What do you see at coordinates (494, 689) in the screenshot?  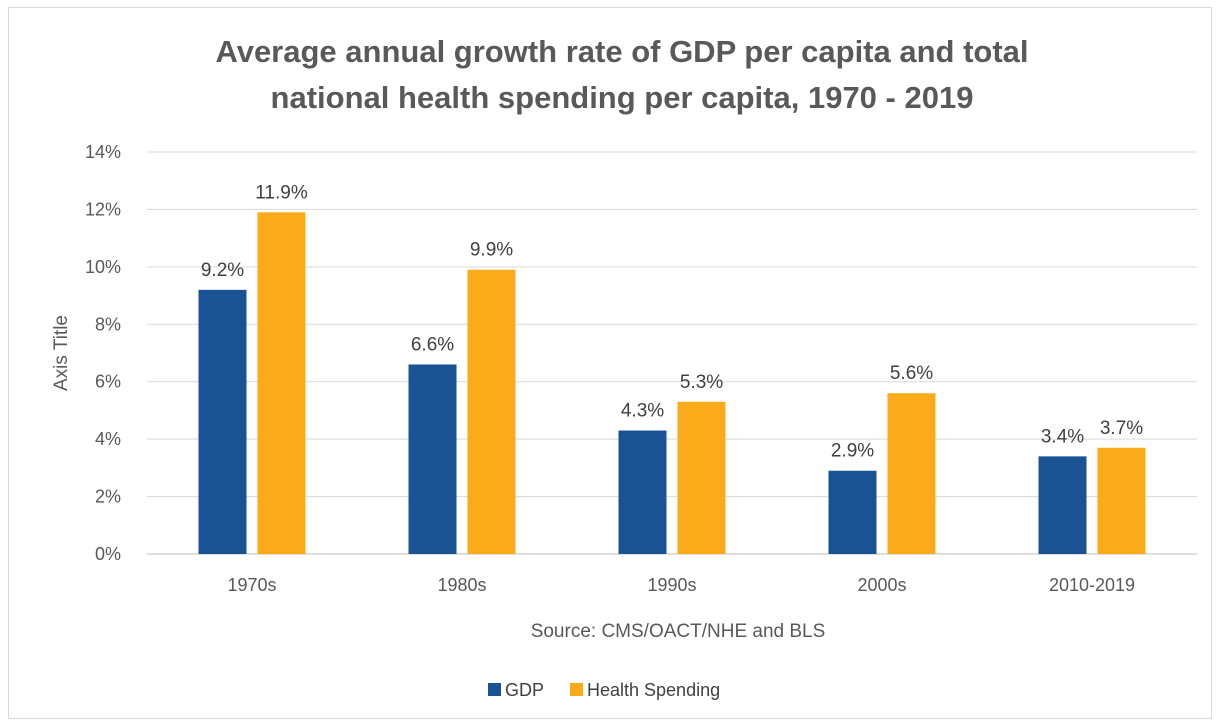 I see `legend-swatch-gdp` at bounding box center [494, 689].